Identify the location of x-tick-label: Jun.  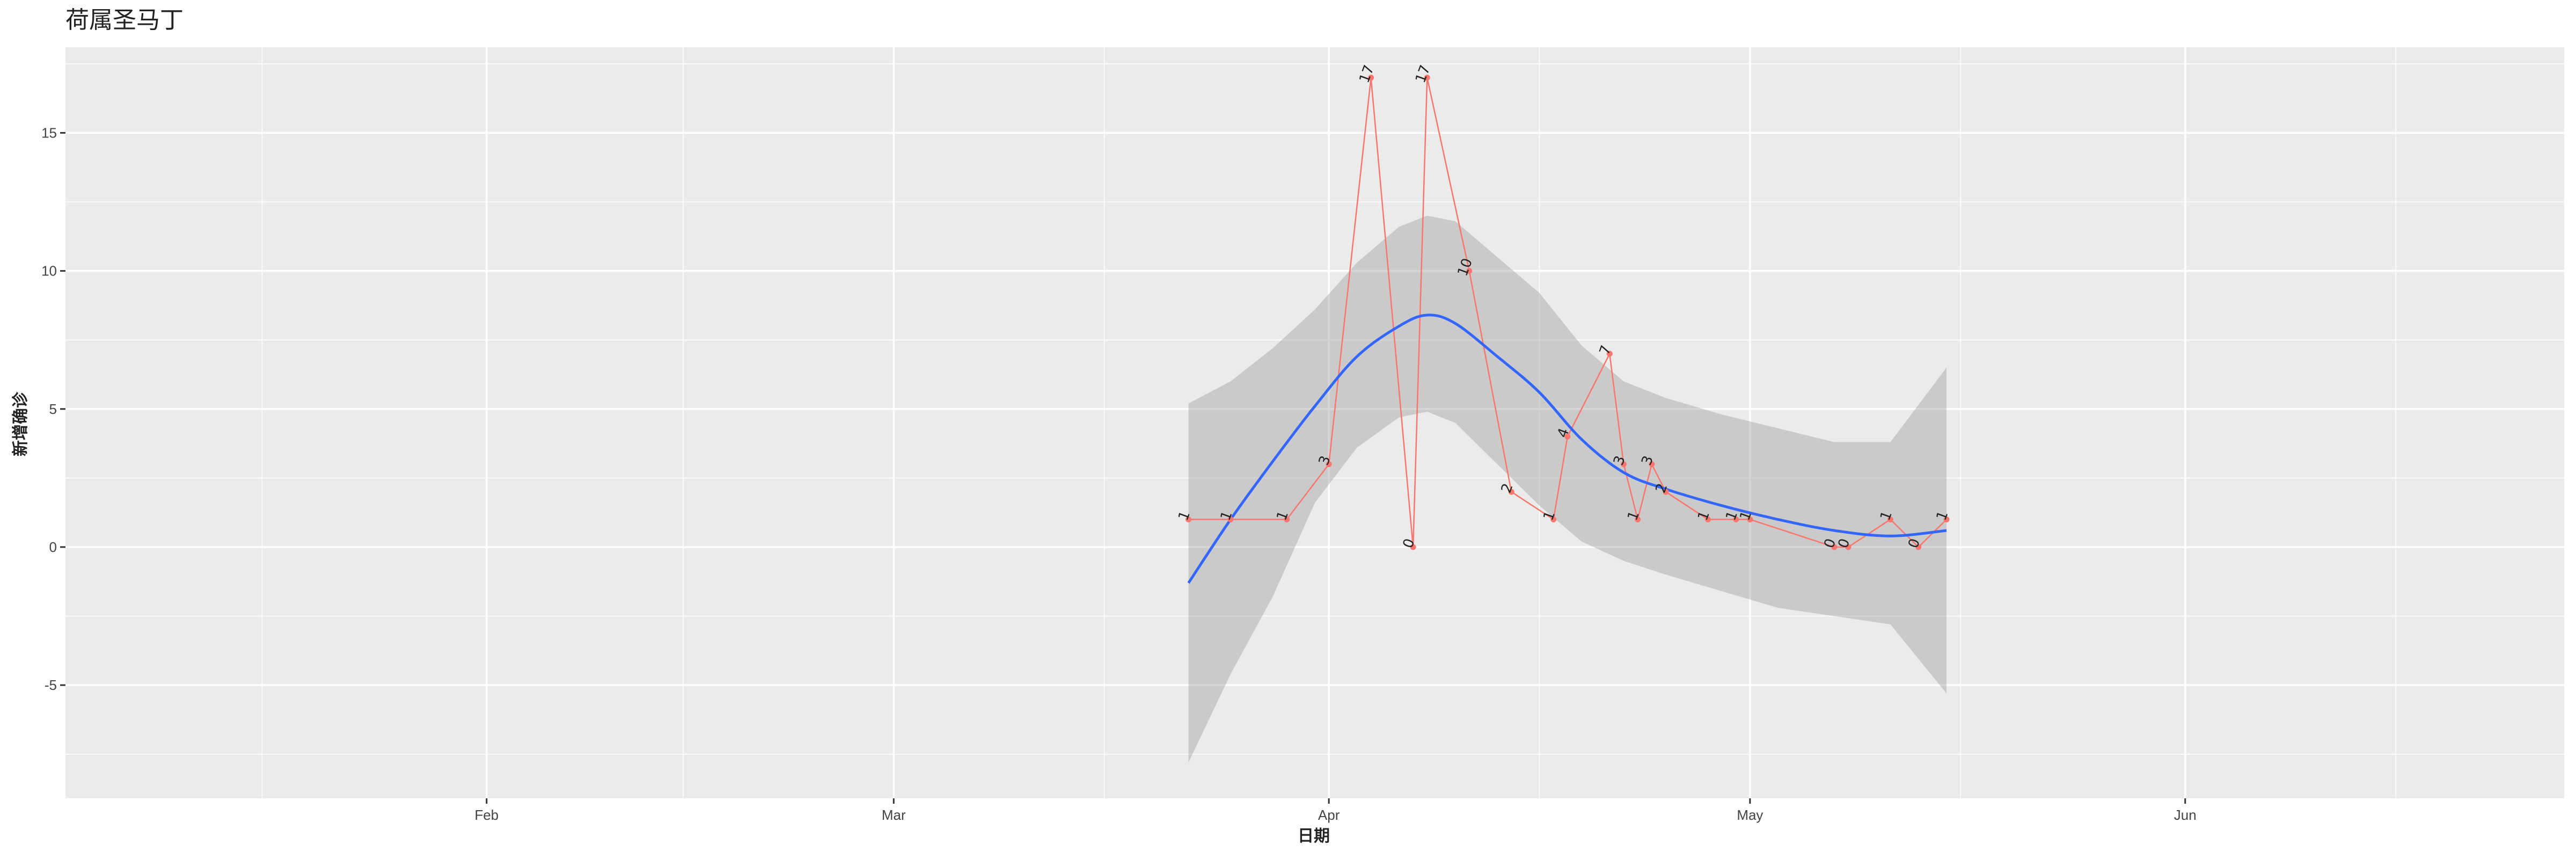
(2185, 815).